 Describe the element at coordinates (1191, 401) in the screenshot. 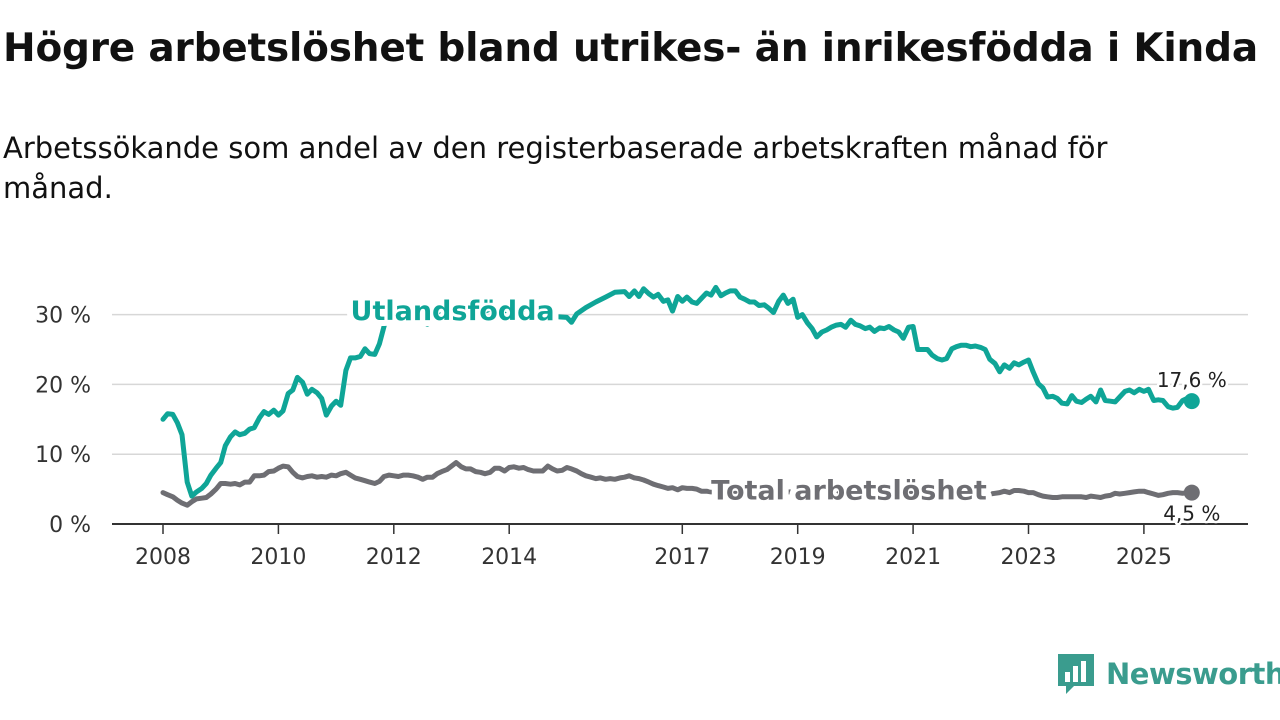

I see `series-end-marker-utlandsf-dda` at that location.